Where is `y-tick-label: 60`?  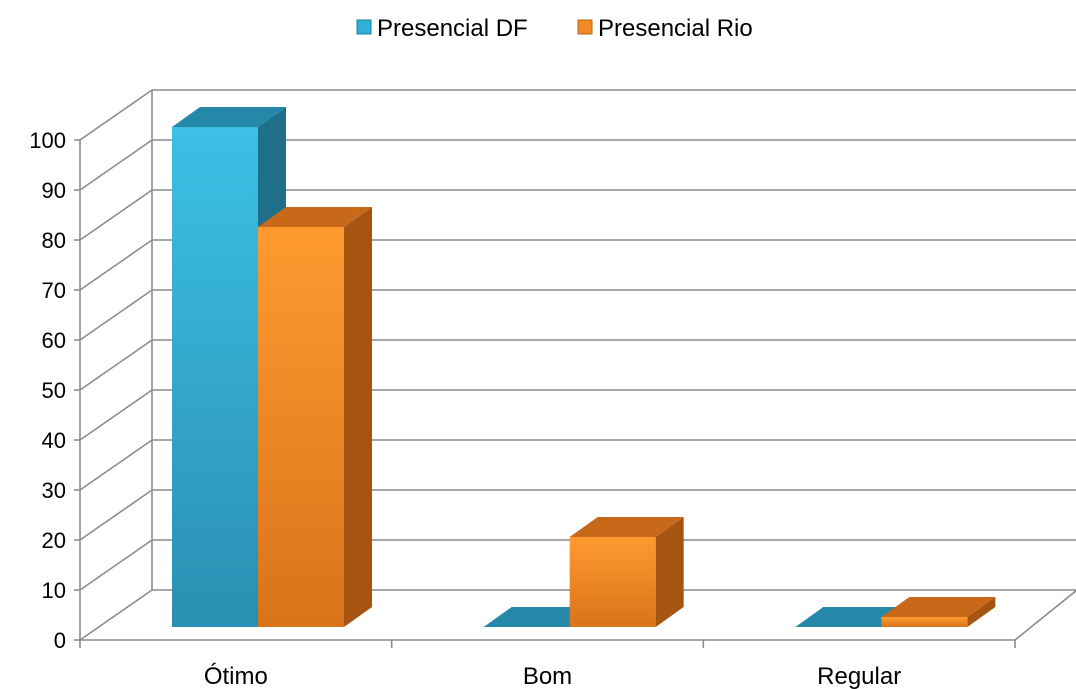 y-tick-label: 60 is located at coordinates (54, 340).